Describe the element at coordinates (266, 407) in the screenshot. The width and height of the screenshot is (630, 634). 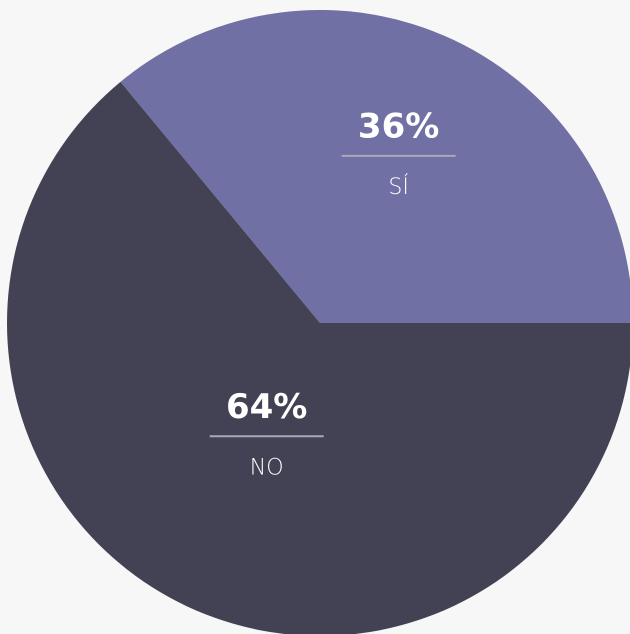
I see `value-label: 64%` at that location.